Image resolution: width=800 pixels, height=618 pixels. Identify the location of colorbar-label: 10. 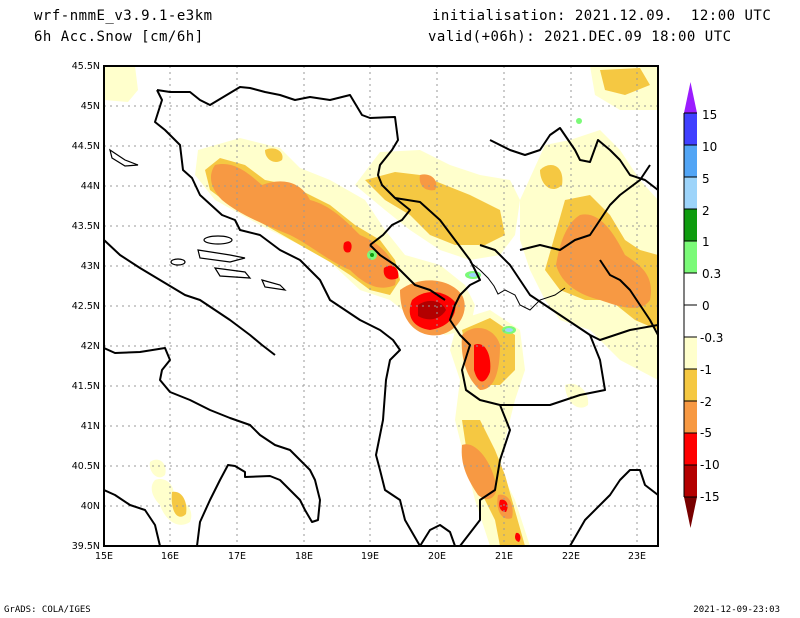
(709, 147).